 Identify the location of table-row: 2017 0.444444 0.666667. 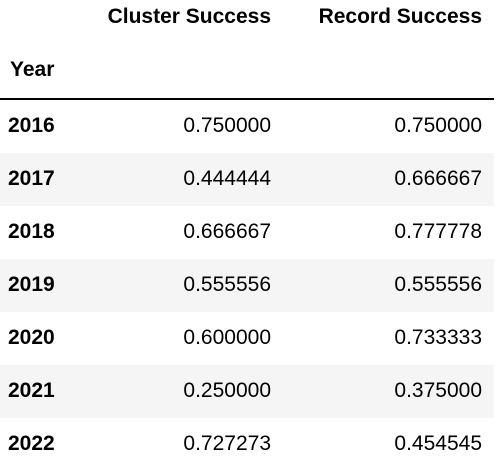
(247, 179).